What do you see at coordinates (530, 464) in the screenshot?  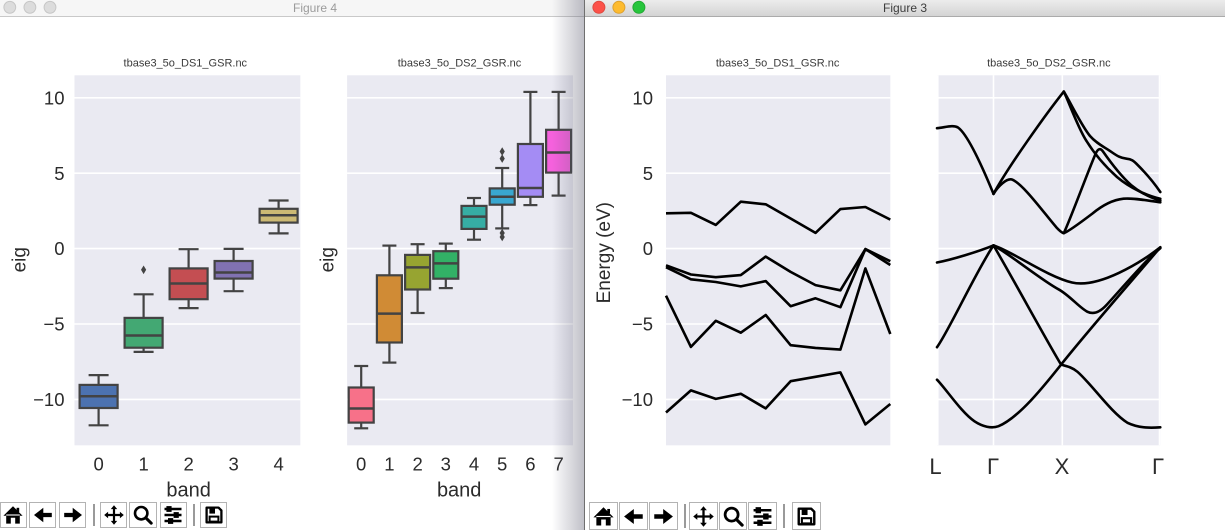 I see `svg-text: 6` at bounding box center [530, 464].